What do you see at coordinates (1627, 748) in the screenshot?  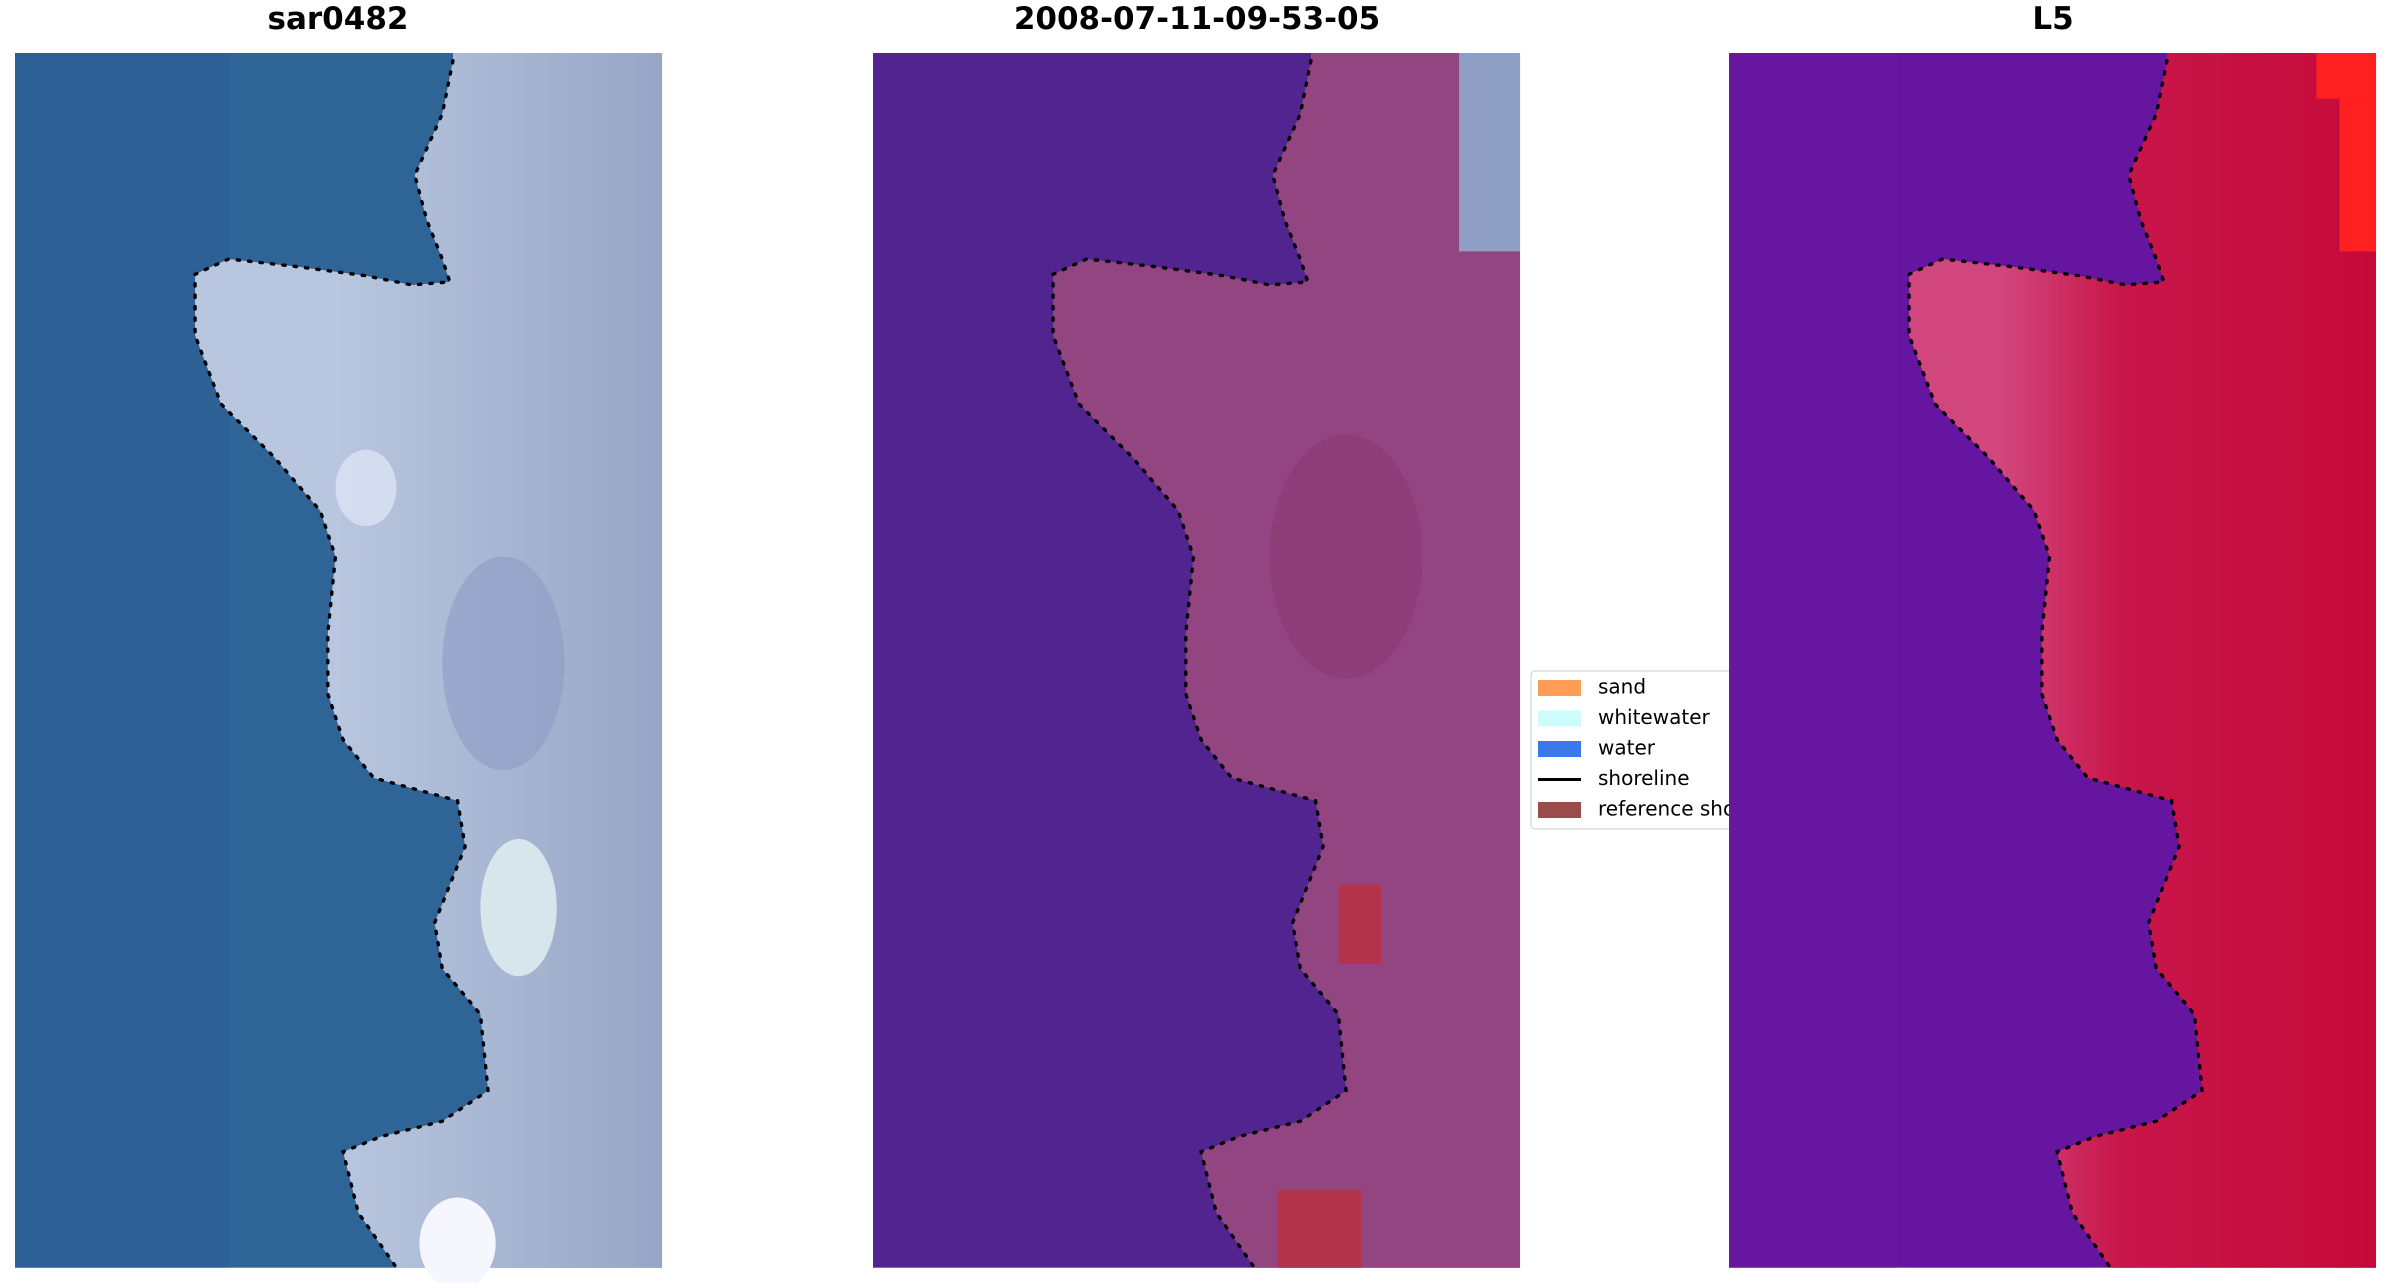 I see `legend-label: water` at bounding box center [1627, 748].